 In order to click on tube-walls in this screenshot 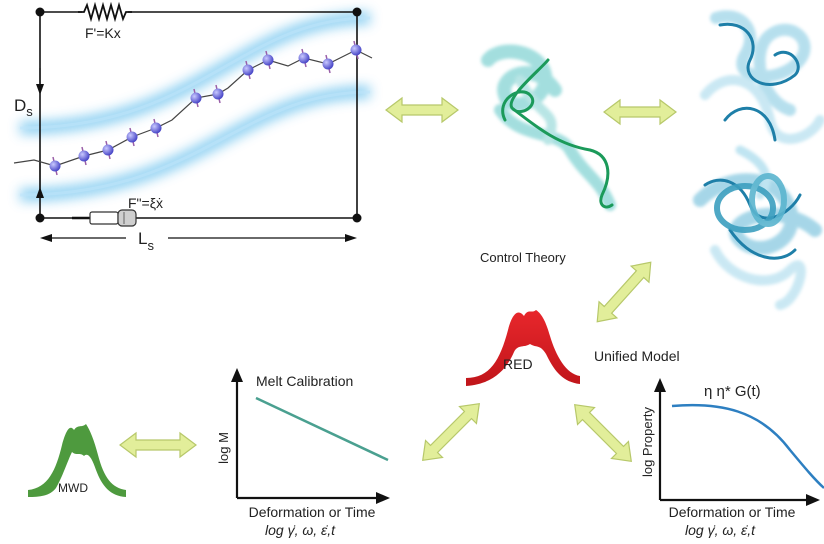, I will do `click(195, 106)`.